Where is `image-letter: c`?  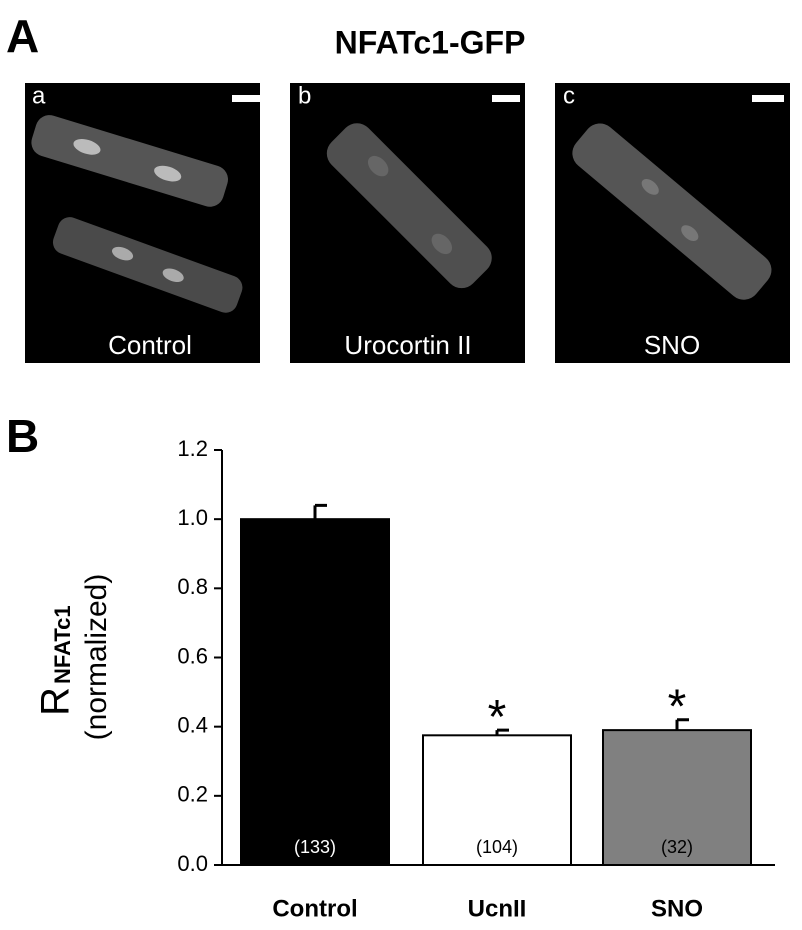
image-letter: c is located at coordinates (569, 95).